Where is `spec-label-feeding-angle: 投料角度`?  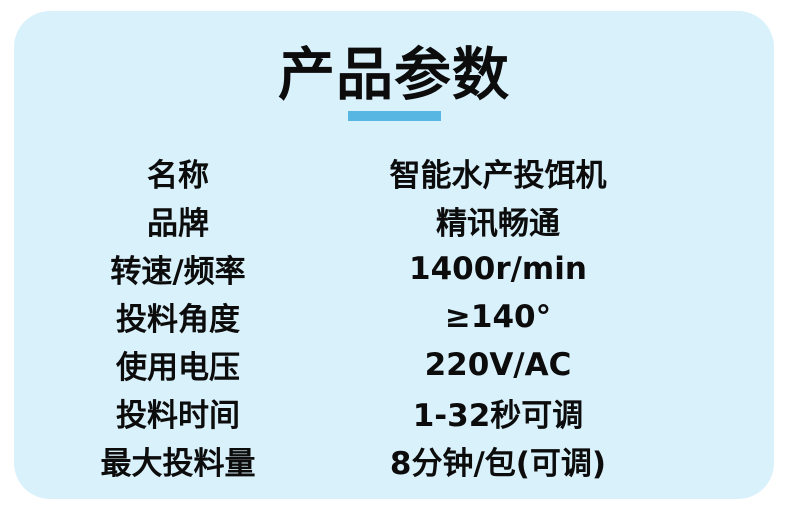
spec-label-feeding-angle: 投料角度 is located at coordinates (178, 320).